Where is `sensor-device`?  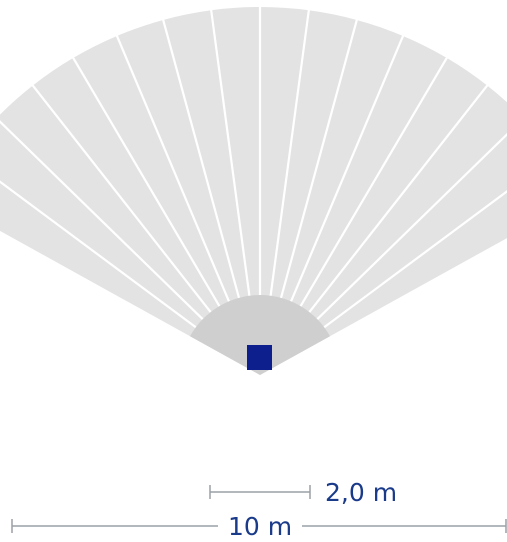 sensor-device is located at coordinates (259, 357).